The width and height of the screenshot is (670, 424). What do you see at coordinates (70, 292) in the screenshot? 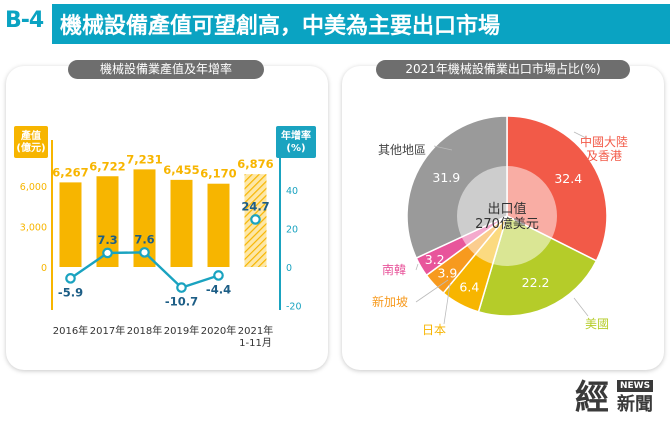
I see `growth-value-label: -5.9` at bounding box center [70, 292].